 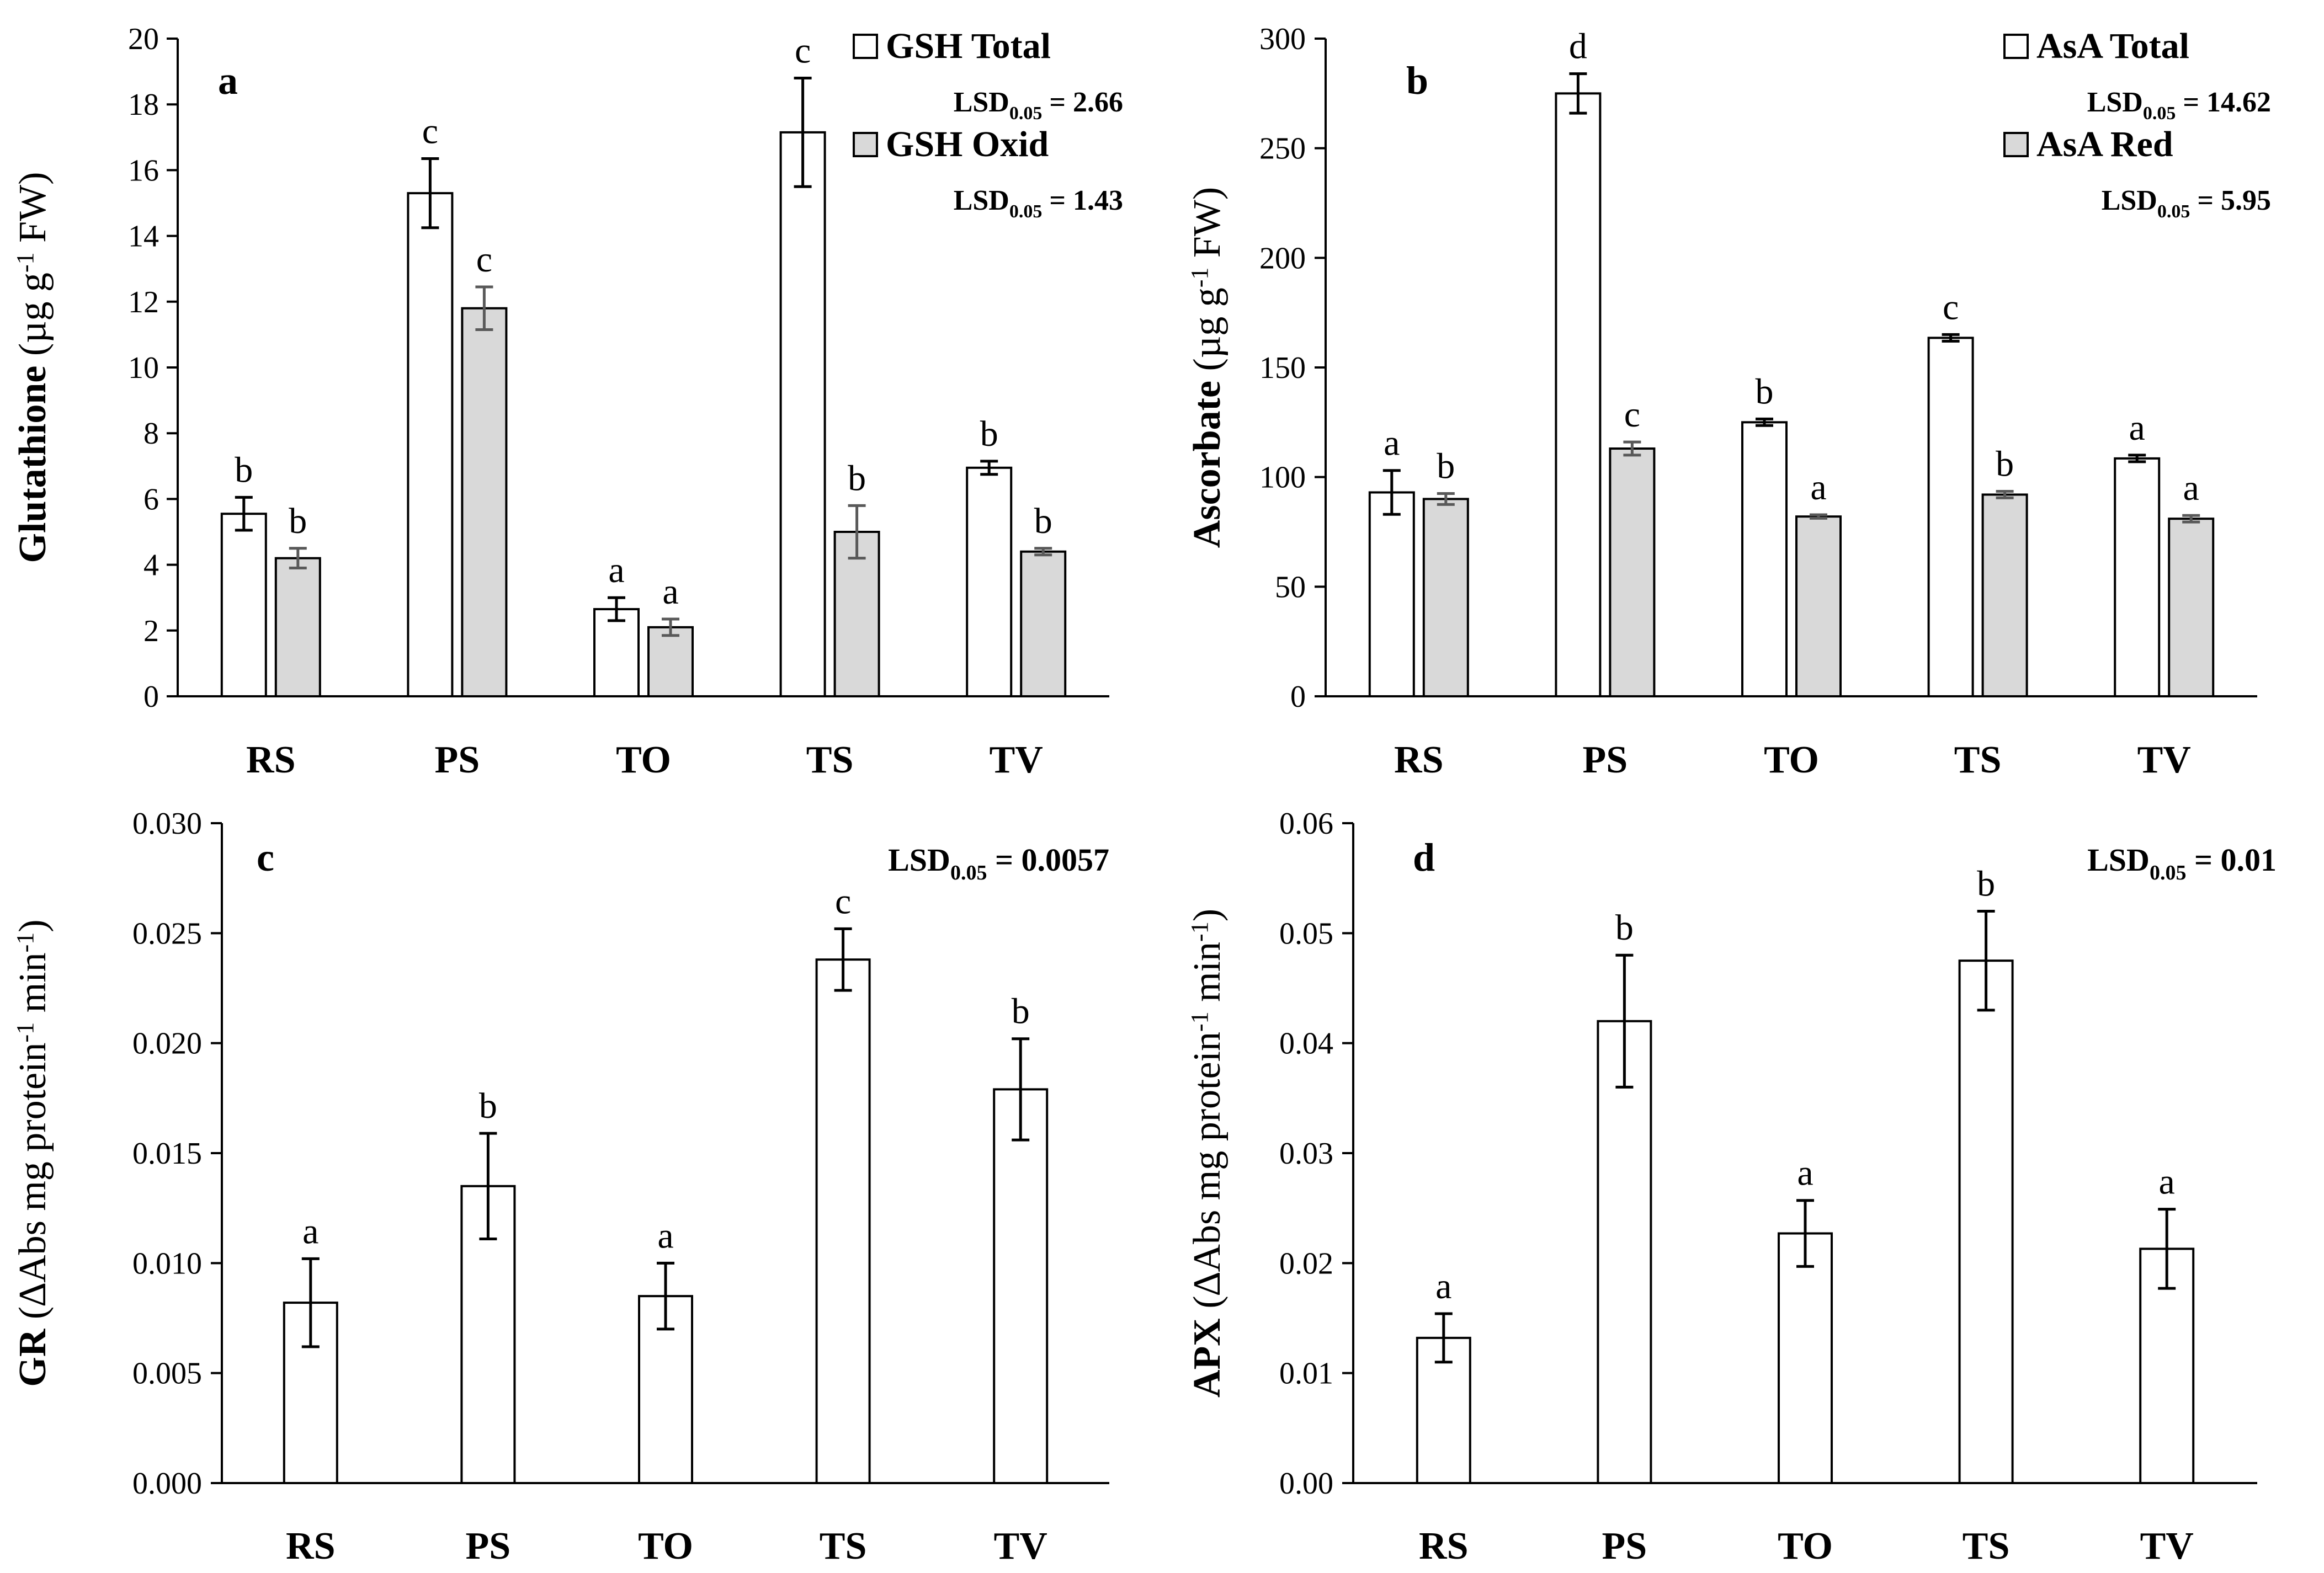 I want to click on y-axis-title-space, so click(x=1207, y=376).